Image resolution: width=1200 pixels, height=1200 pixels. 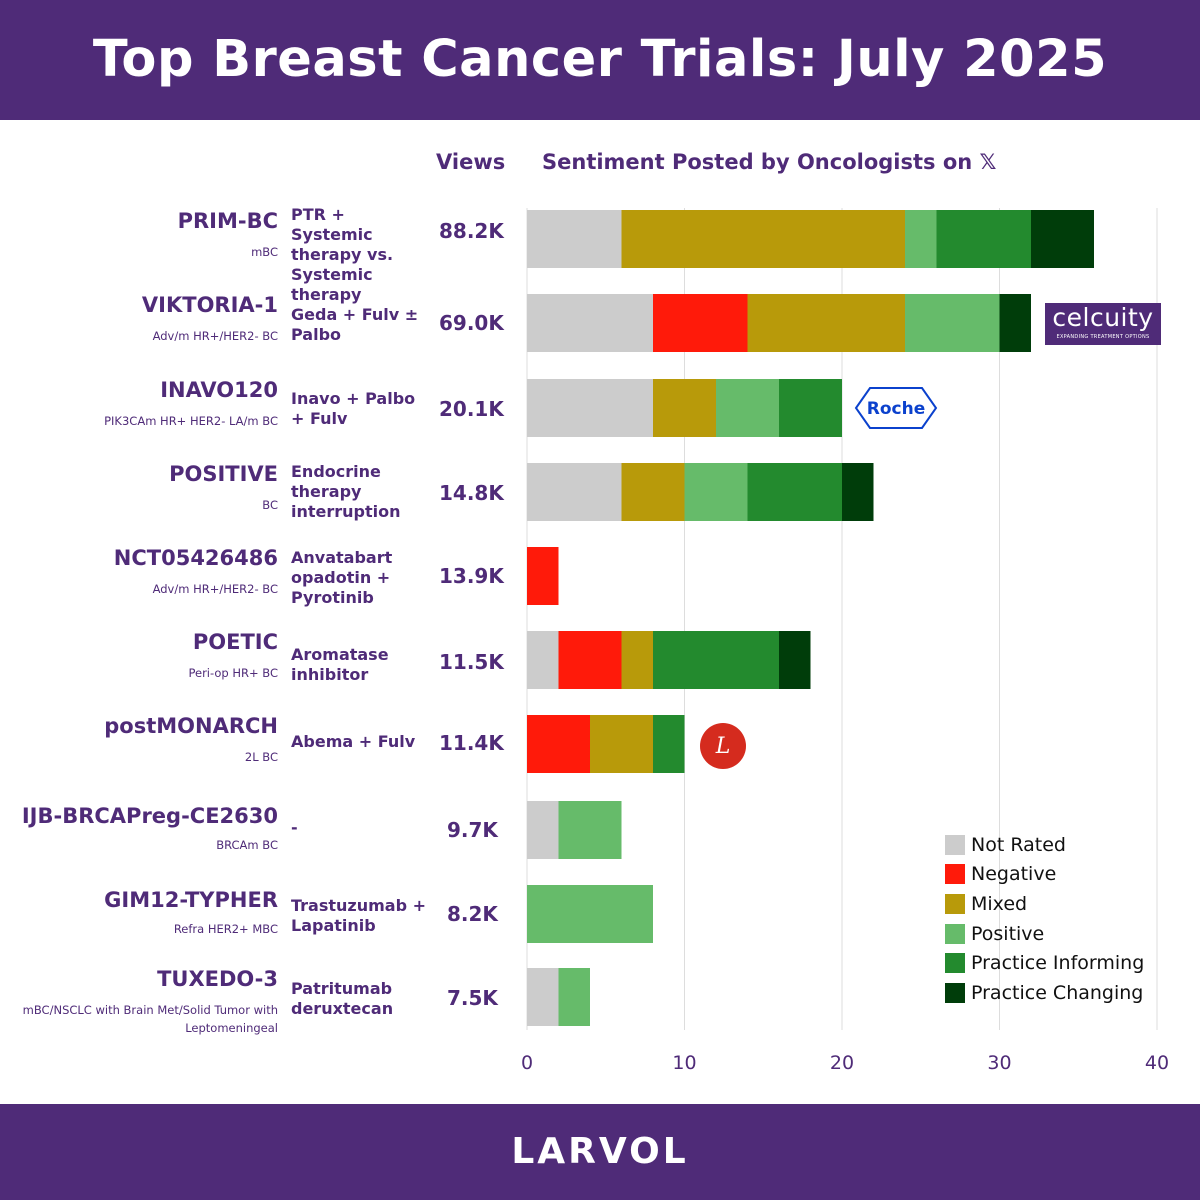 What do you see at coordinates (471, 743) in the screenshot?
I see `trial-views: 11.4K` at bounding box center [471, 743].